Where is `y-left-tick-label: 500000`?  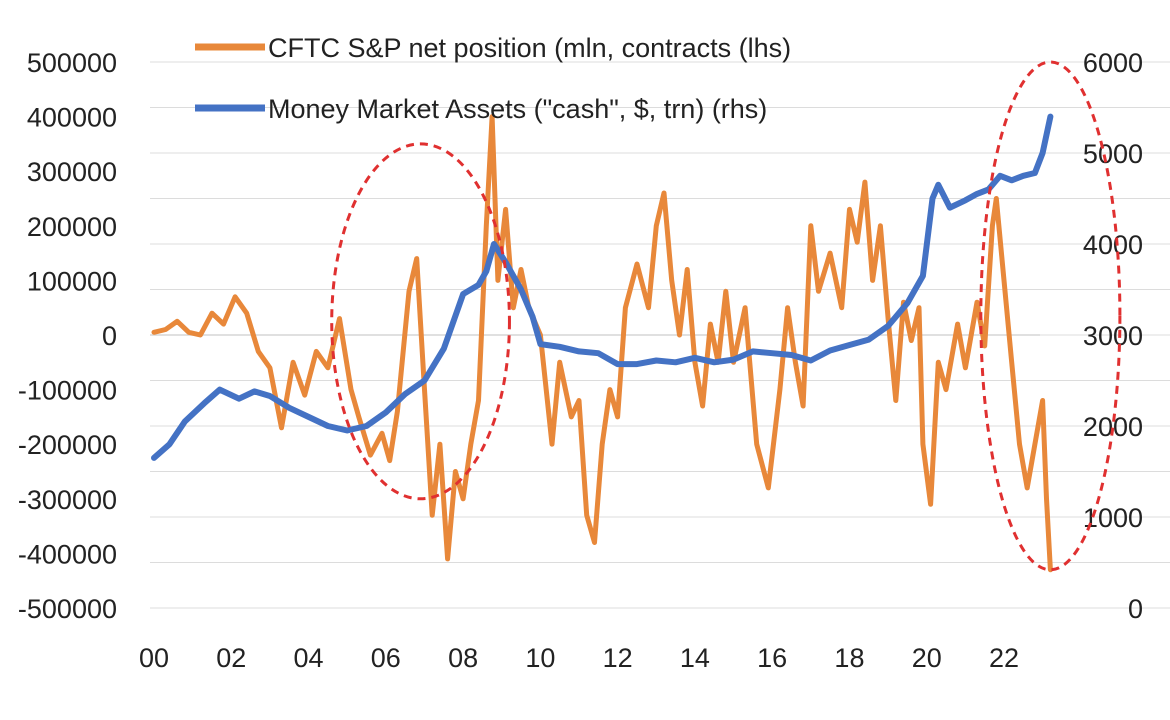
y-left-tick-label: 500000 is located at coordinates (72, 63).